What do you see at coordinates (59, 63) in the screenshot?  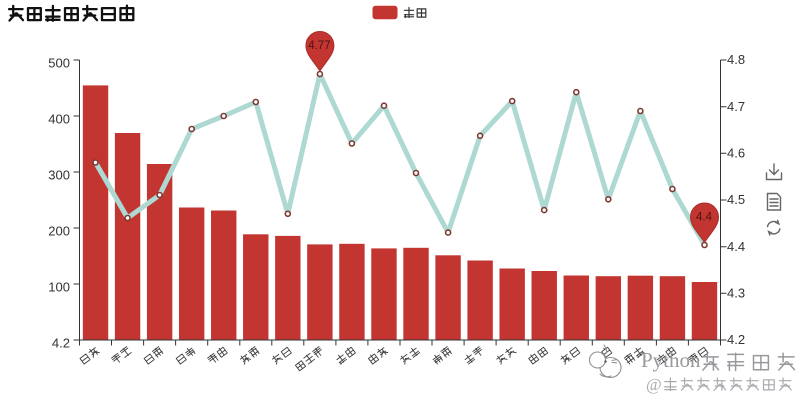 I see `svg-text: 500` at bounding box center [59, 63].